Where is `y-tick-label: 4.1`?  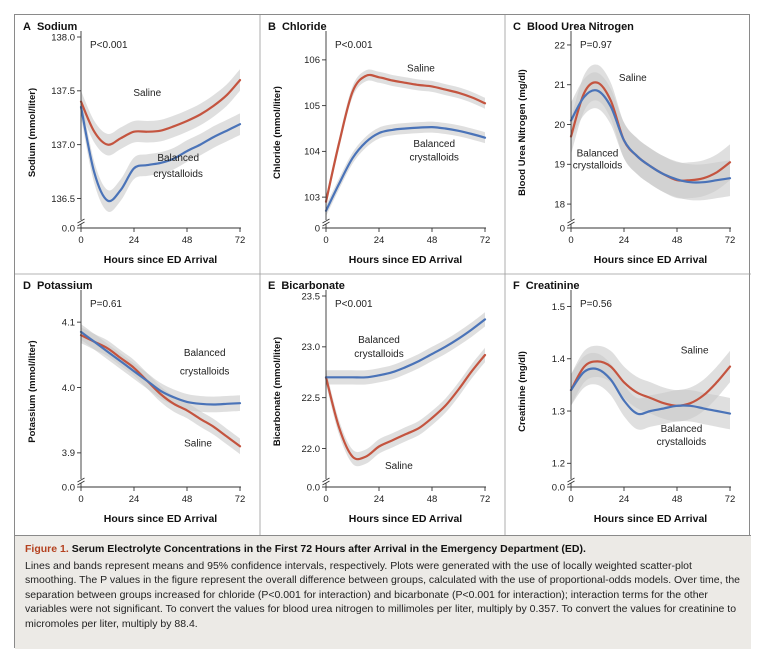
y-tick-label: 4.1 is located at coordinates (68, 322).